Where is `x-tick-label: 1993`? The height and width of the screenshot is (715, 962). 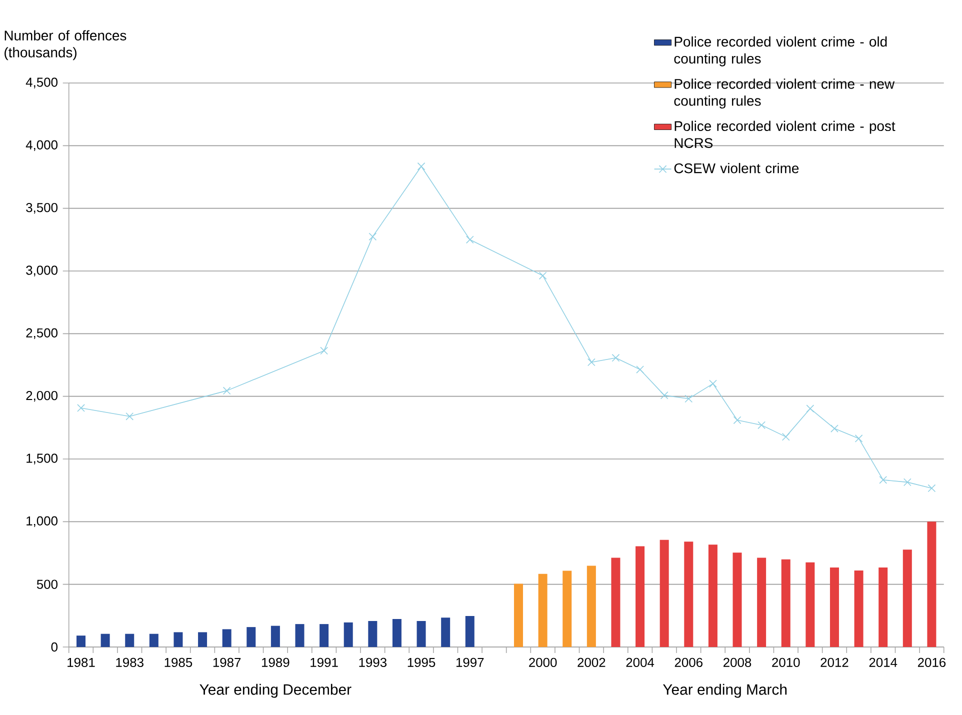 x-tick-label: 1993 is located at coordinates (373, 663).